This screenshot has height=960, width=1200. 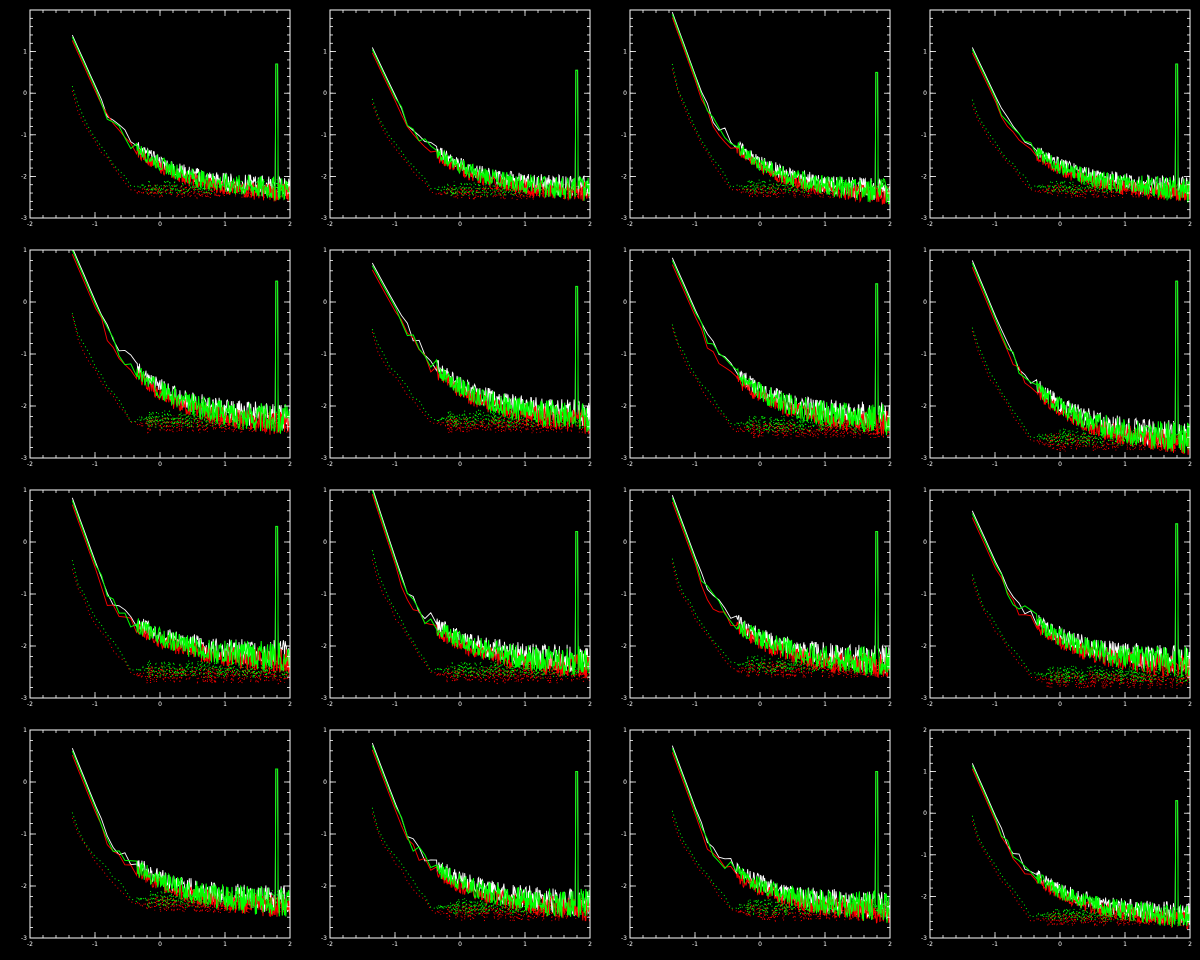 I want to click on chart-panel-1: -2 -1 0 1 2-3-2-101, so click(x=156, y=118).